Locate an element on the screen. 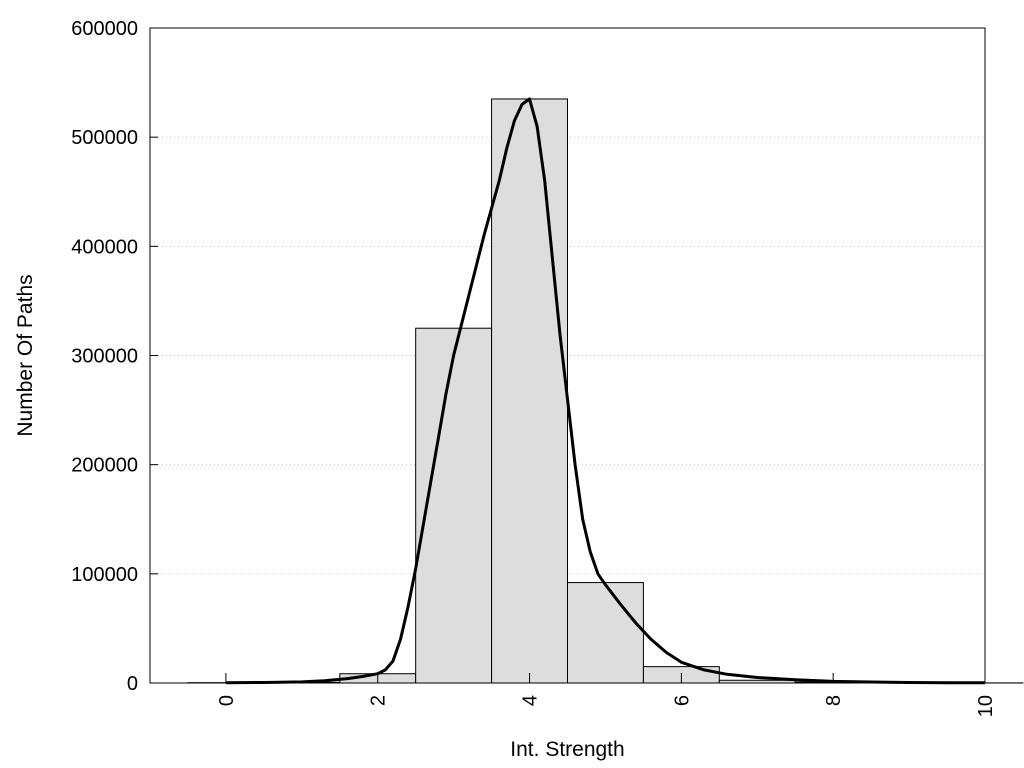 The width and height of the screenshot is (1024, 768). x-tick-label: 4 is located at coordinates (531, 700).